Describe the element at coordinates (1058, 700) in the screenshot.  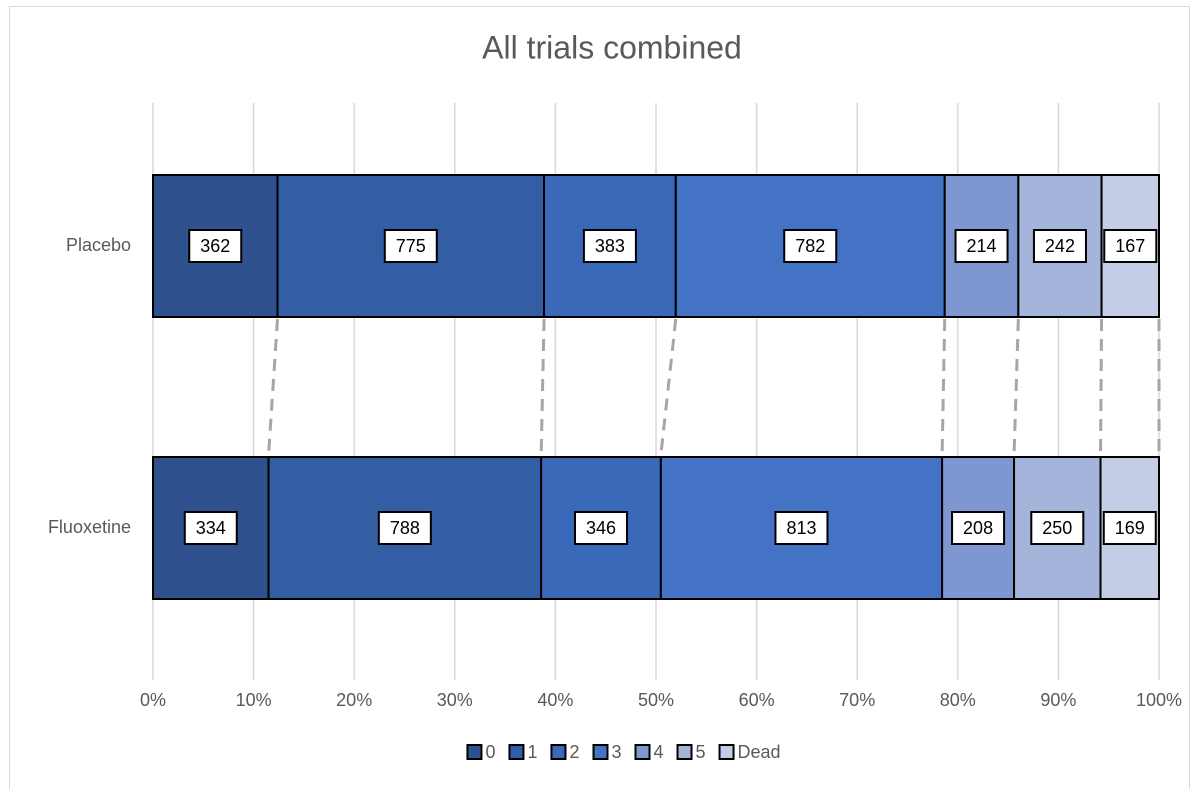
I see `x-tick-label: 90%` at that location.